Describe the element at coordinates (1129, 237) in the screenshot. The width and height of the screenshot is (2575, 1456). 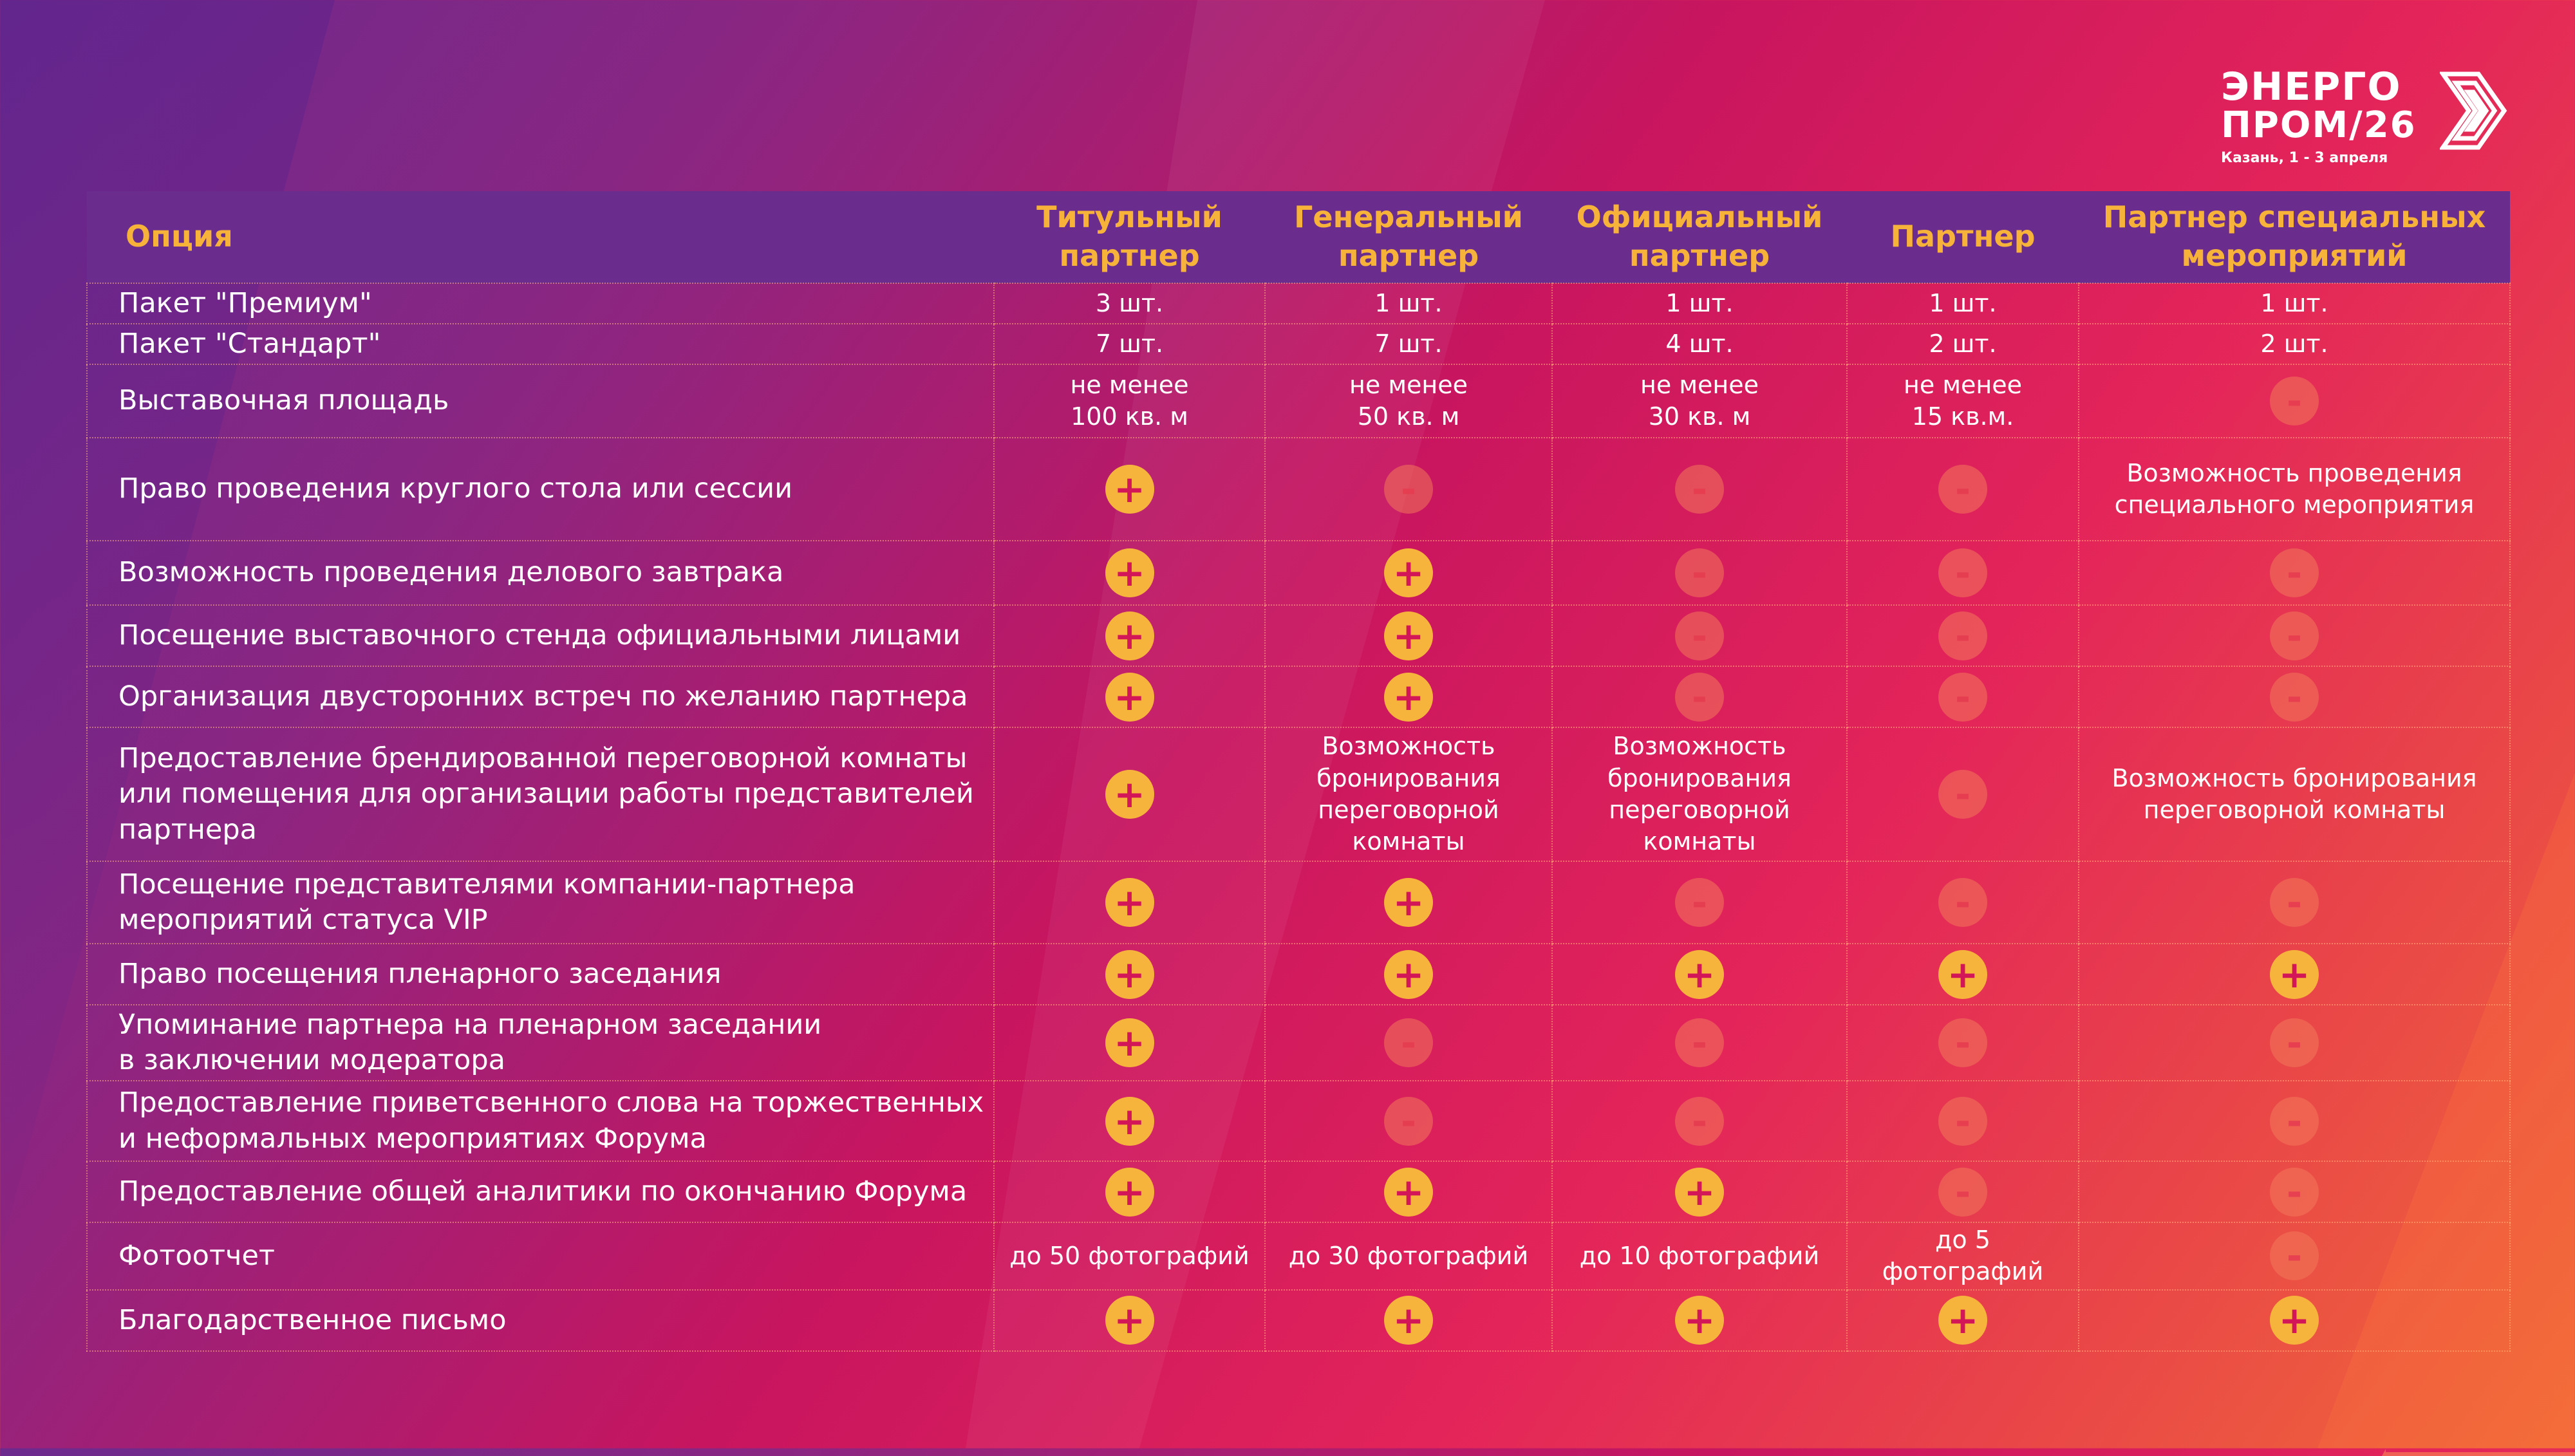
I see `header-title-partner: Титульный партнер` at that location.